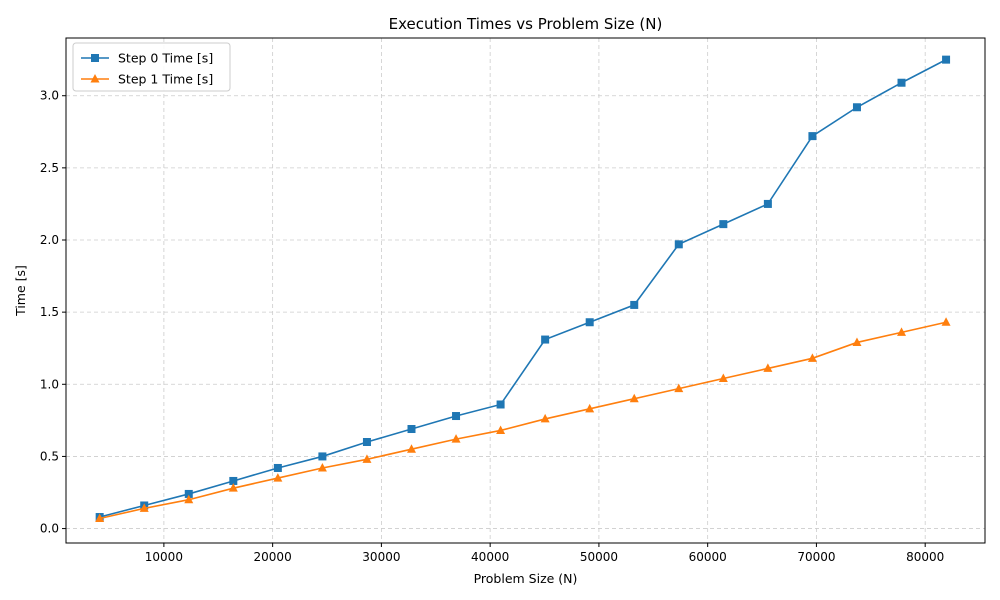  What do you see at coordinates (49, 312) in the screenshot?
I see `y-tick-label: 1.5` at bounding box center [49, 312].